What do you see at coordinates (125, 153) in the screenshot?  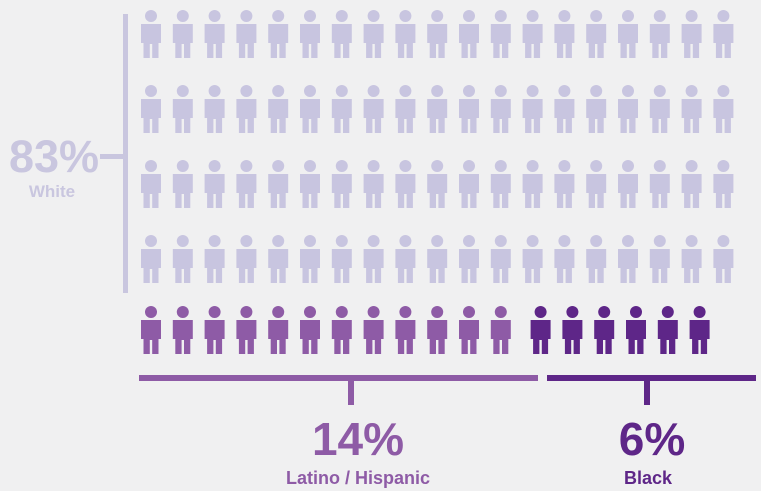 I see `white-bracket-line` at bounding box center [125, 153].